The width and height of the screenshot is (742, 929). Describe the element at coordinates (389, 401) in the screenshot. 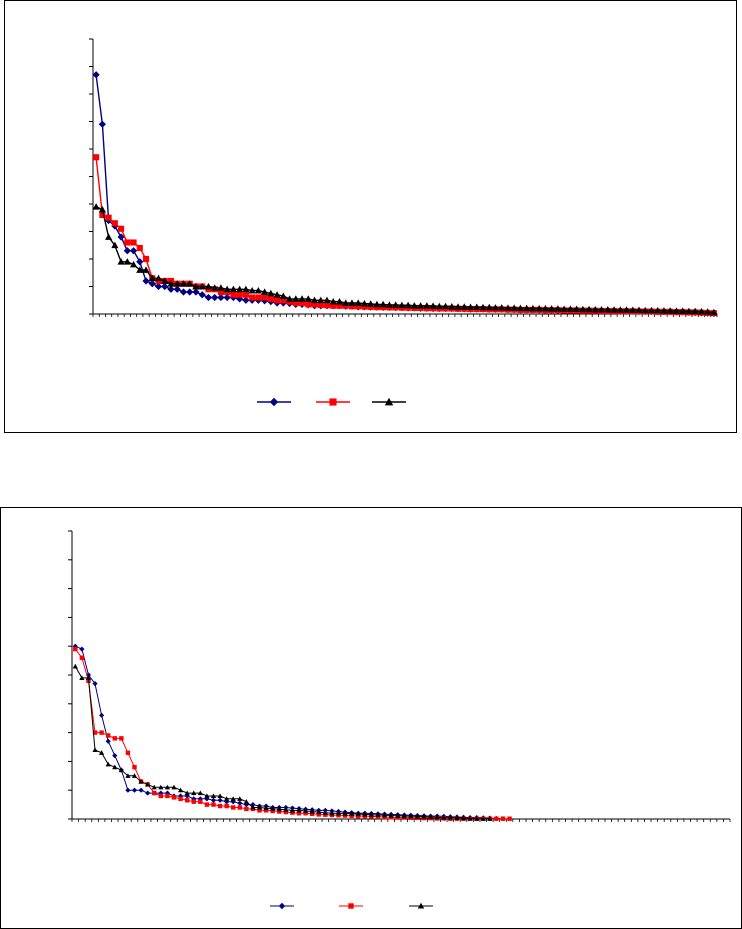

I see `chart-1-legend-series-3-marker` at that location.